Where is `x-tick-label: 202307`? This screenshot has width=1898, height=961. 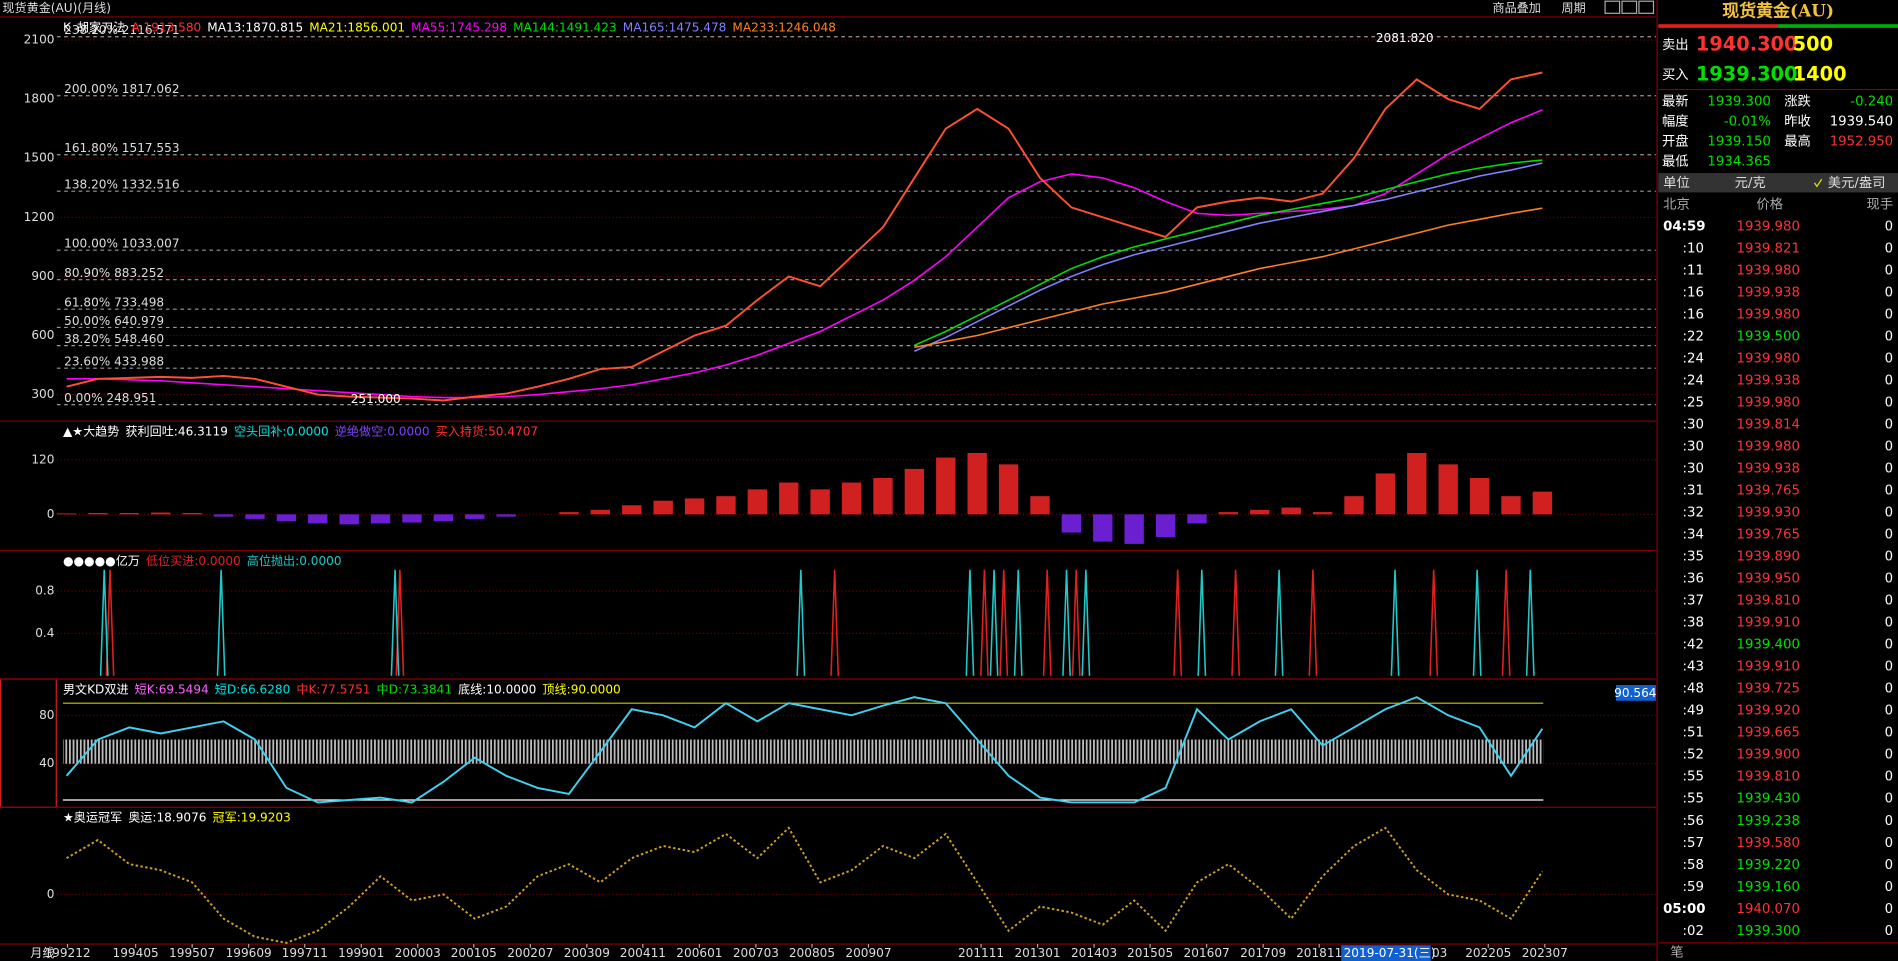
x-tick-label: 202307 is located at coordinates (1545, 953).